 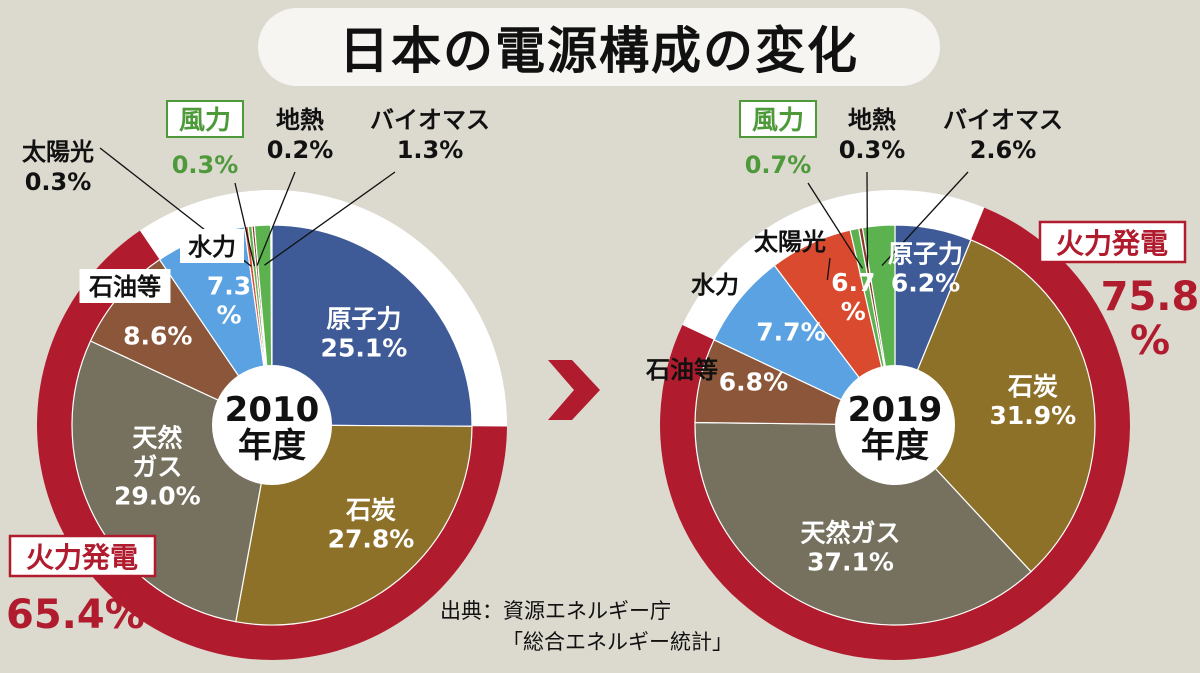 What do you see at coordinates (778, 165) in the screenshot?
I see `external-label-value-風力: 0.7%` at bounding box center [778, 165].